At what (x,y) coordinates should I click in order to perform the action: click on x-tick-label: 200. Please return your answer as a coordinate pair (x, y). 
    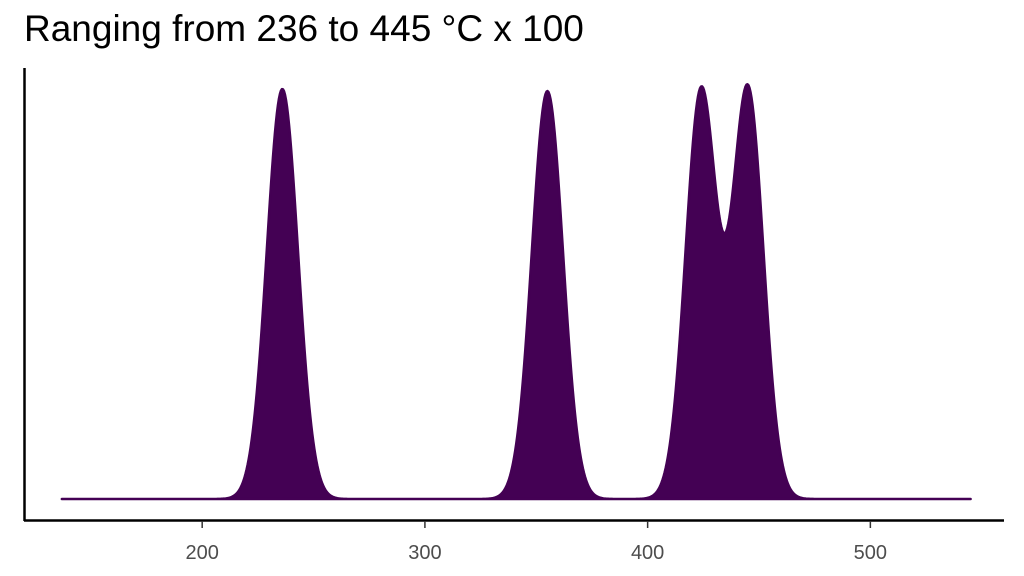
    Looking at the image, I should click on (201, 553).